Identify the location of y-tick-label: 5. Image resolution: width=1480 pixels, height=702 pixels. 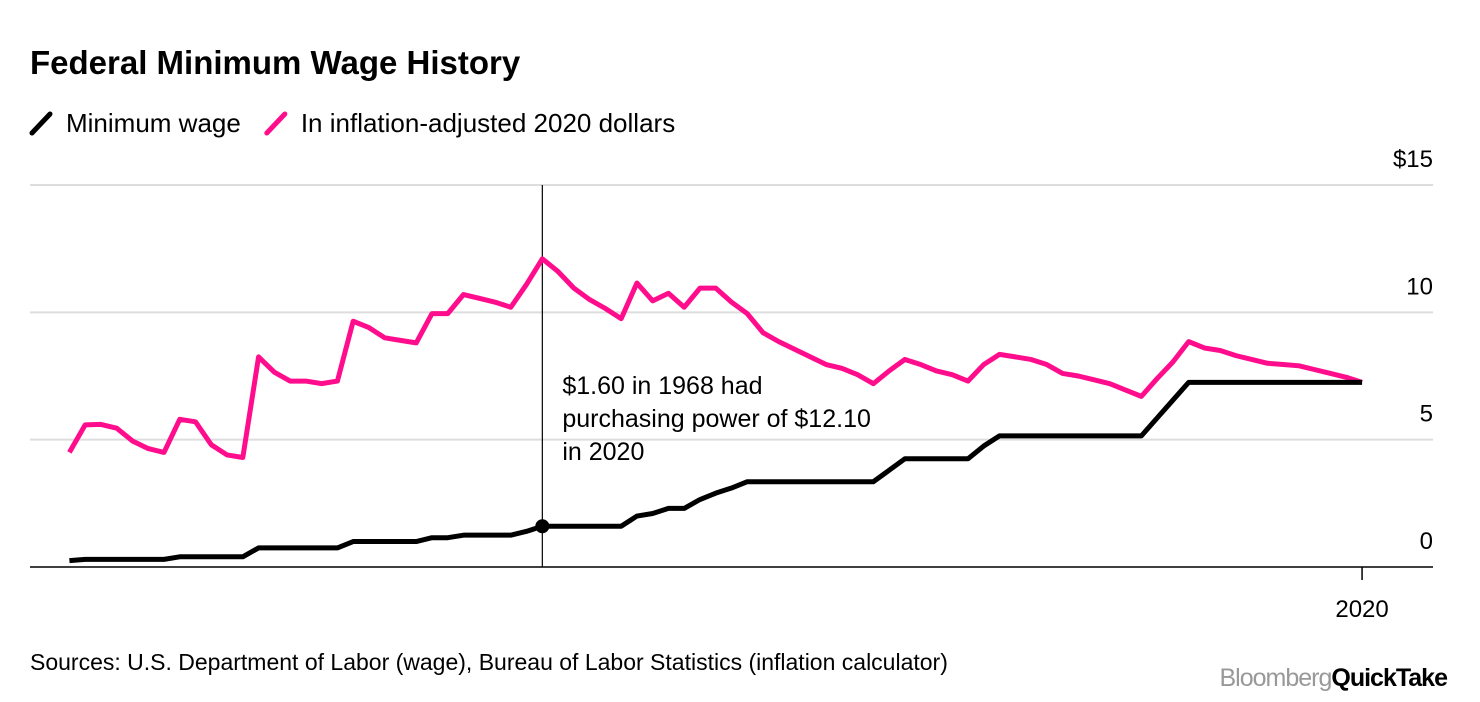
(1426, 414).